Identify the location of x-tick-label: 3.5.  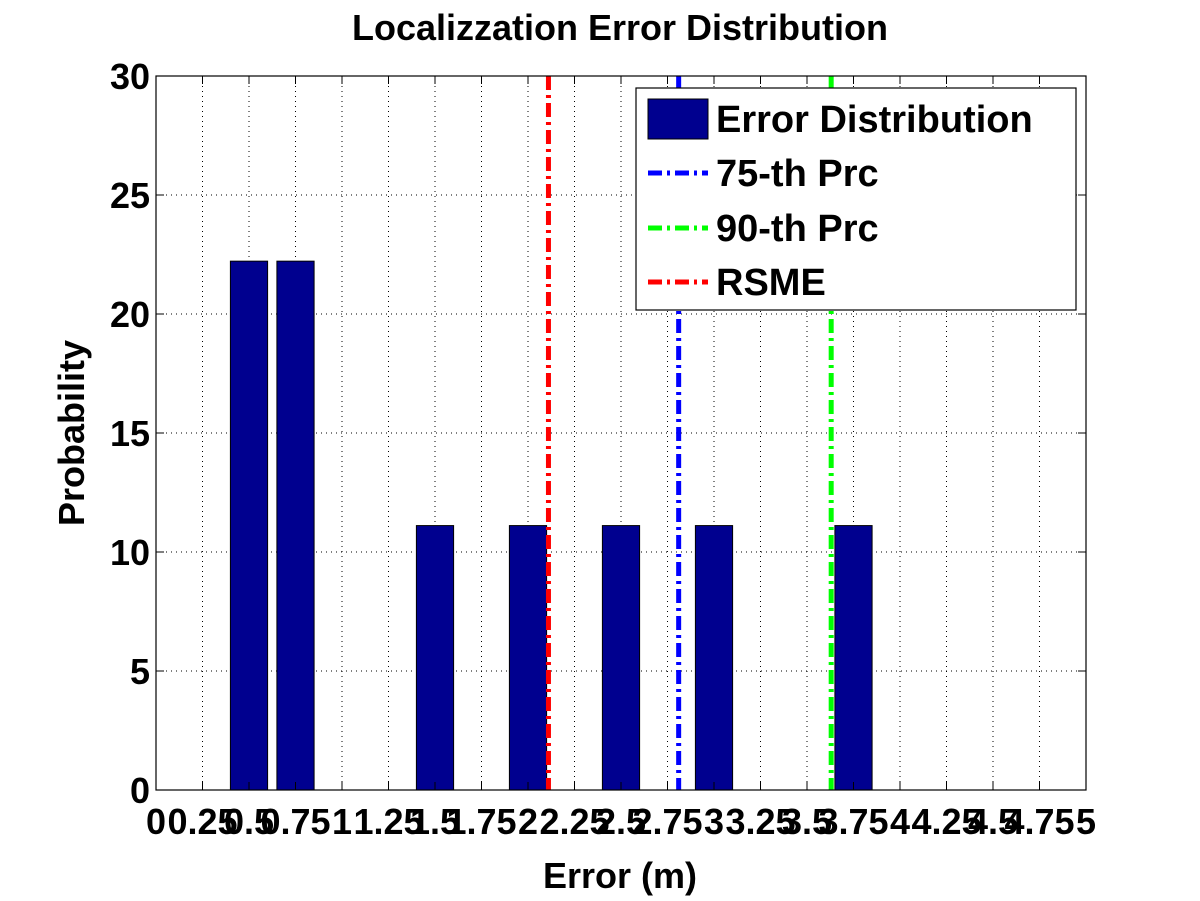
(807, 821).